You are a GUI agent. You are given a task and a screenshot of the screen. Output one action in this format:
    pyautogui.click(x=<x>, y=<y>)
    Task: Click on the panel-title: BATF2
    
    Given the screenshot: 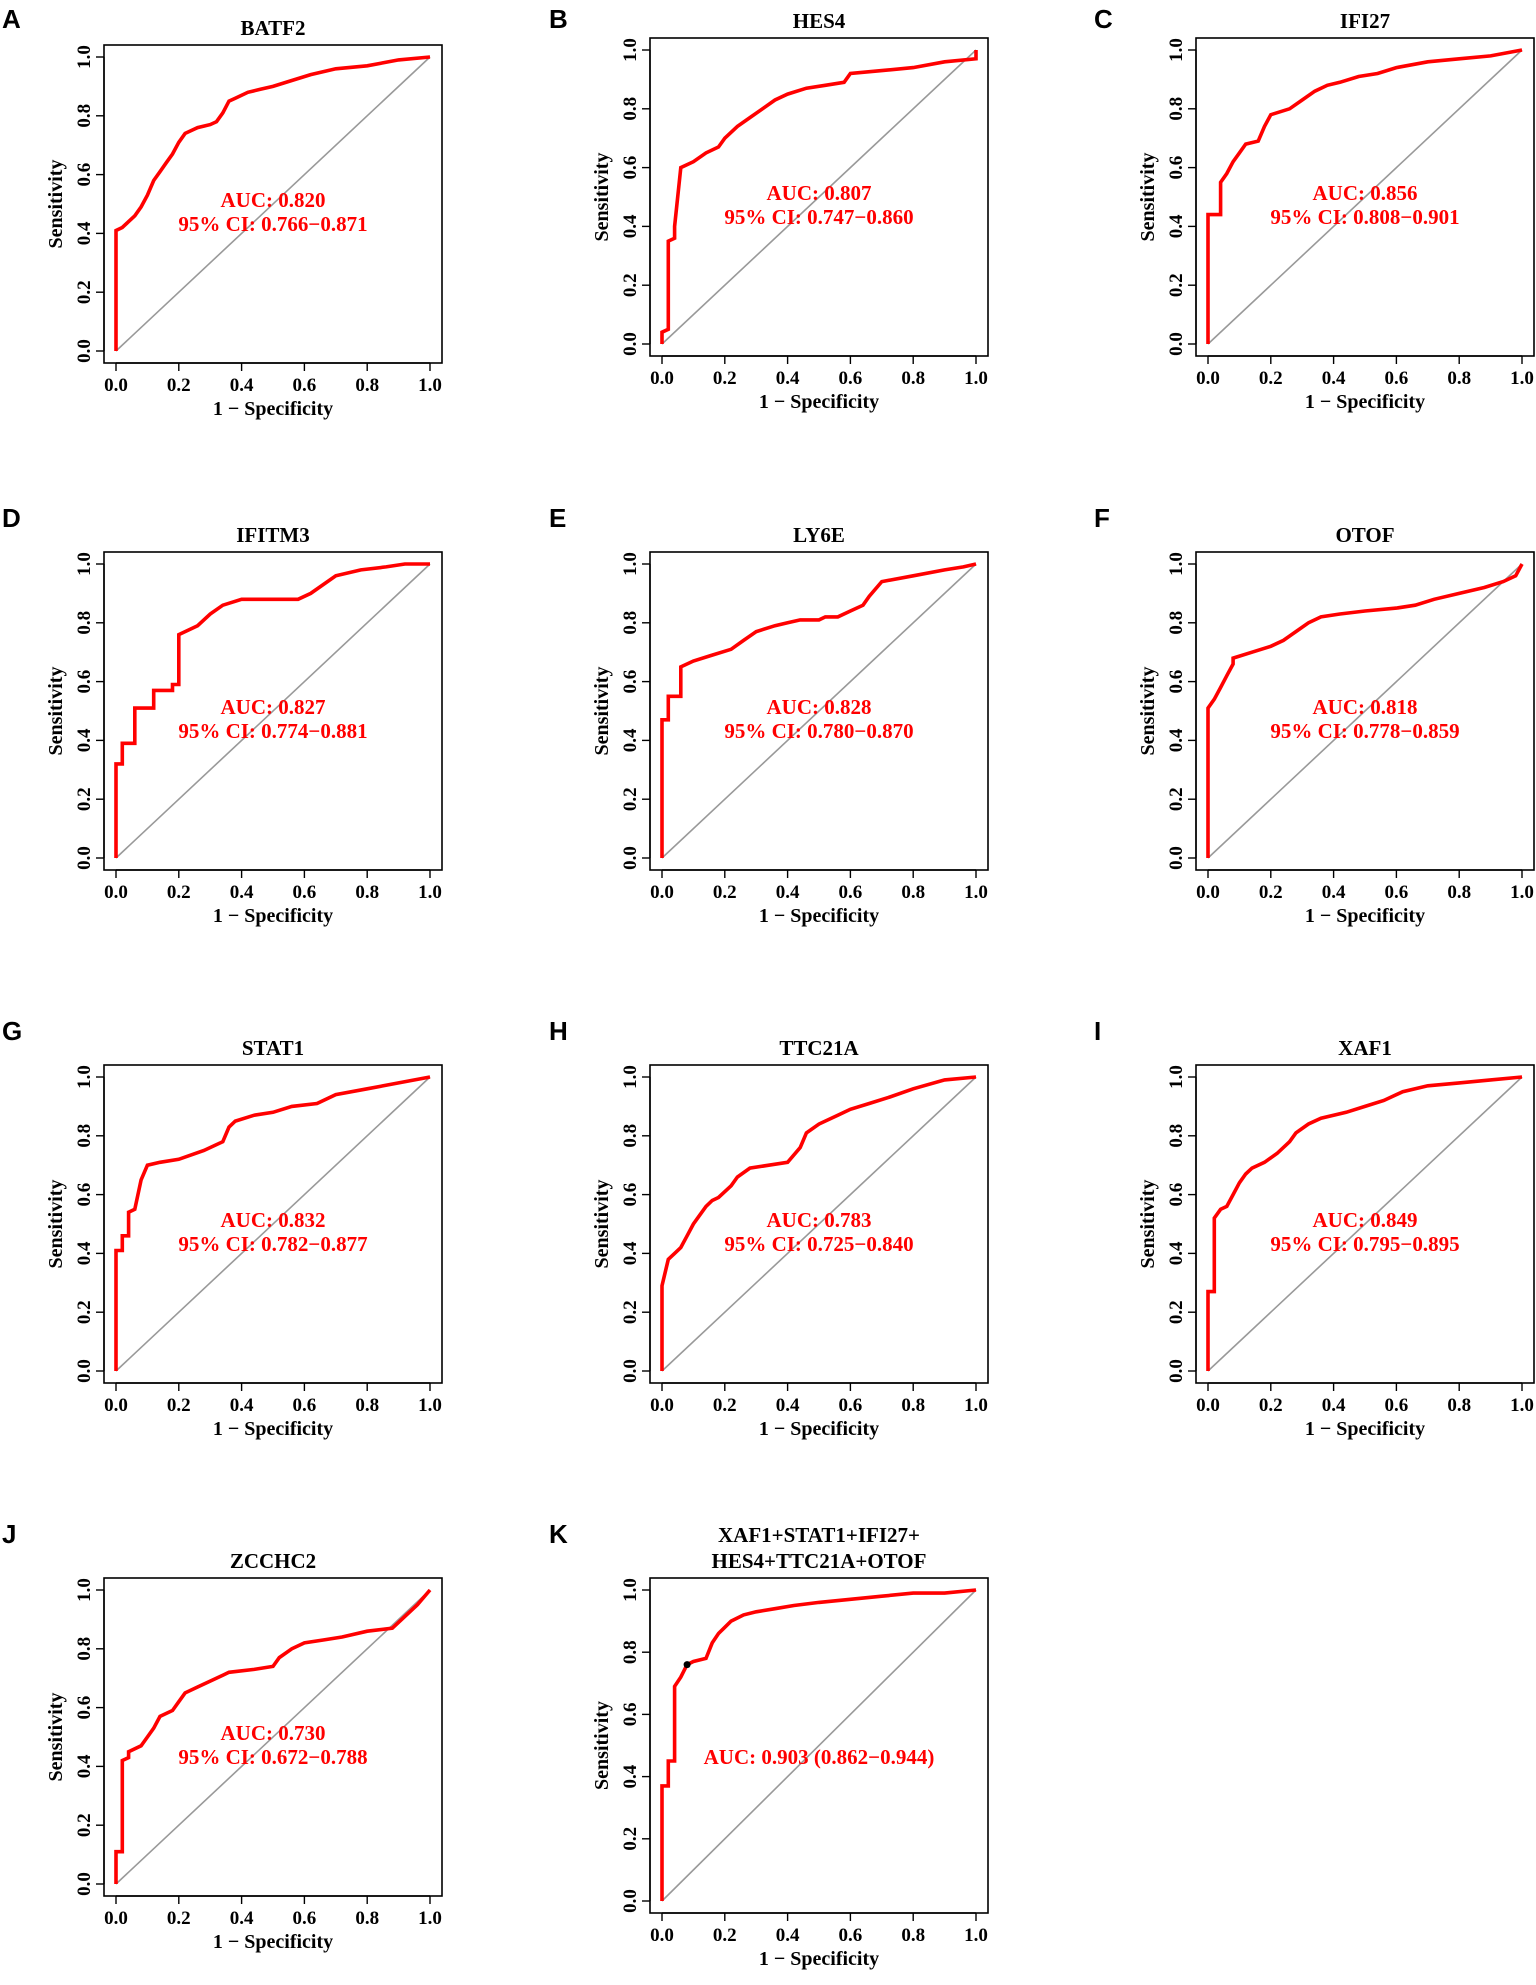 What is the action you would take?
    pyautogui.click(x=273, y=28)
    